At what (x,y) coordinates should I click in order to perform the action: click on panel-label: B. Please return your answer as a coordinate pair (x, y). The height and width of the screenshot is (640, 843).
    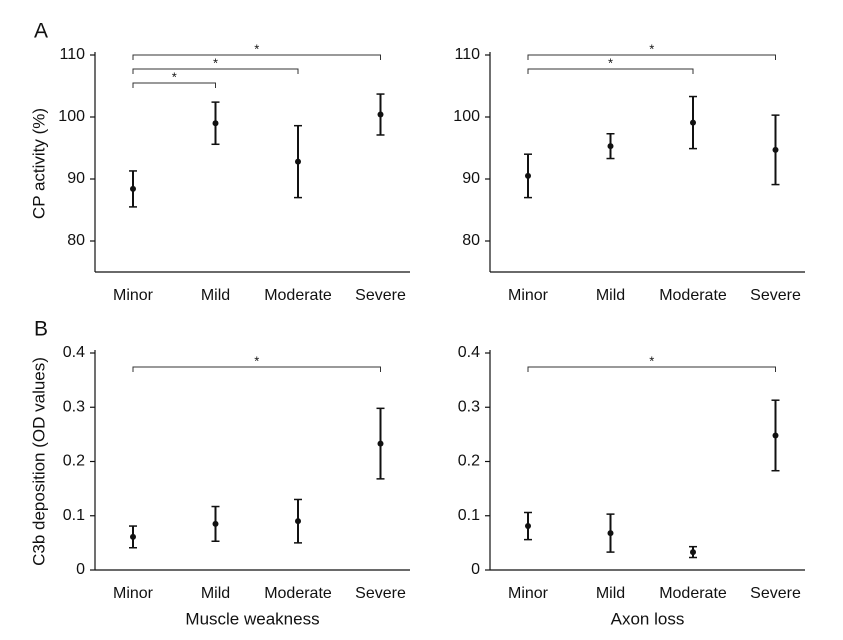
    Looking at the image, I should click on (41, 329).